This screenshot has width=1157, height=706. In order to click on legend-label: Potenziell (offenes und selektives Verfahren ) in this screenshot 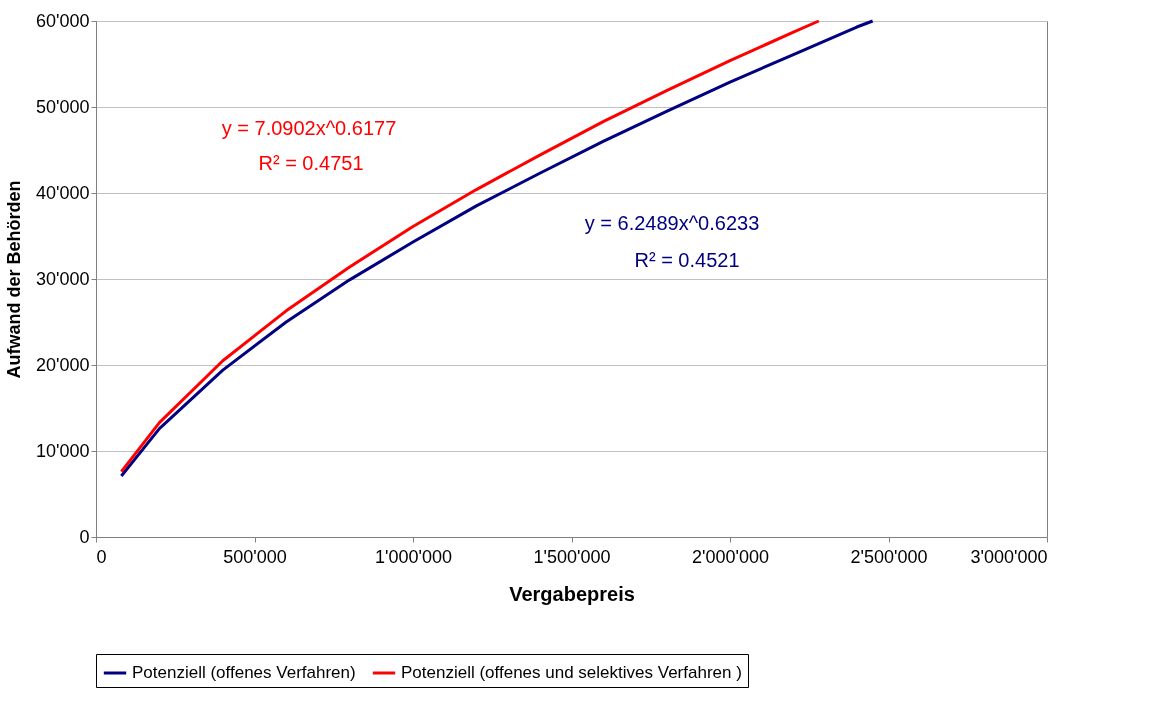, I will do `click(571, 672)`.